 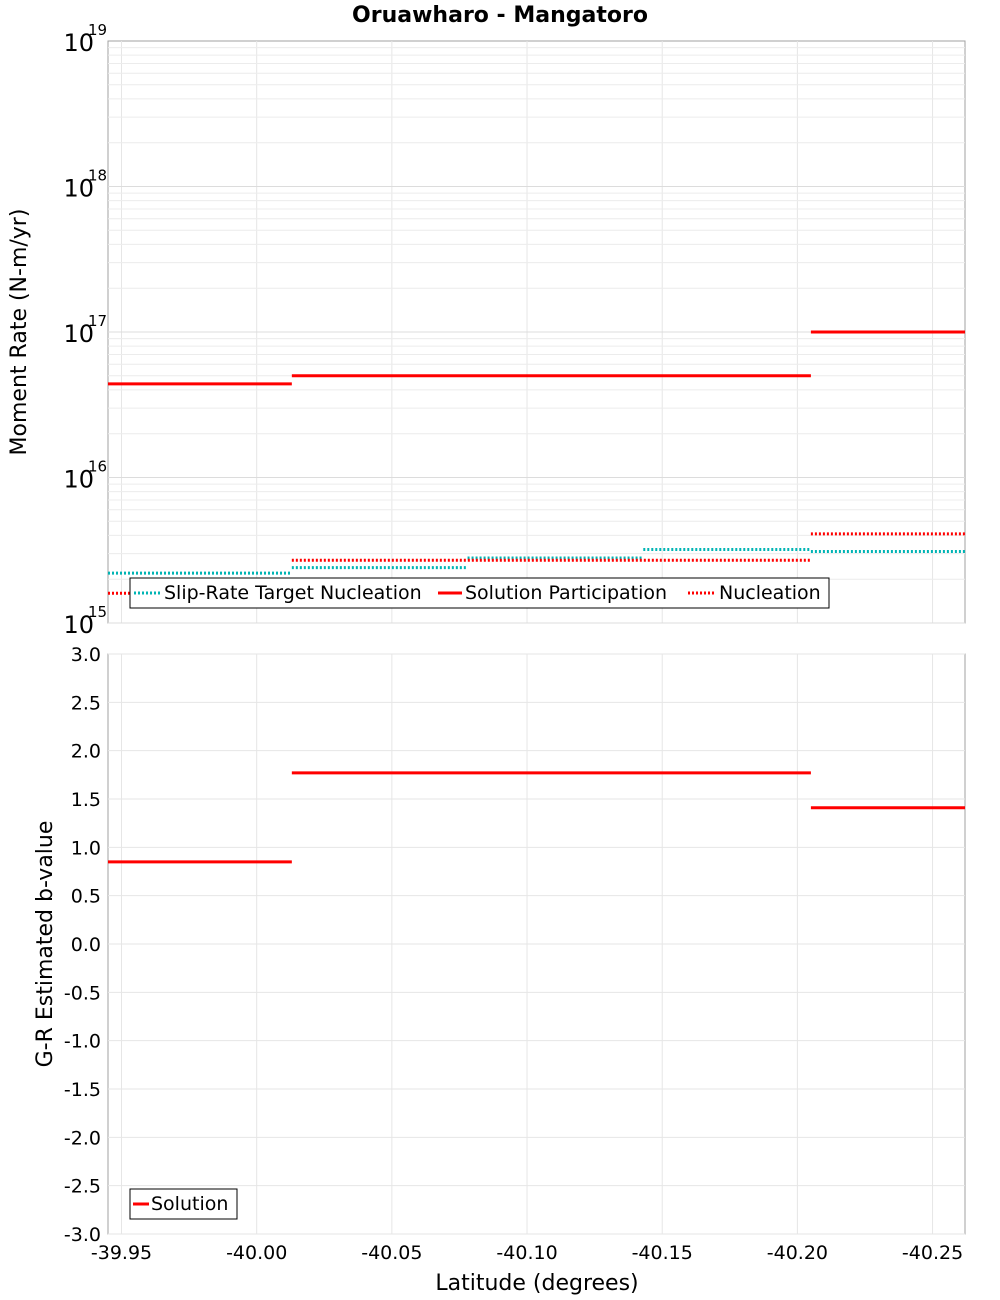 What do you see at coordinates (97, 30) in the screenshot?
I see `top-y-tick-exponent: 19` at bounding box center [97, 30].